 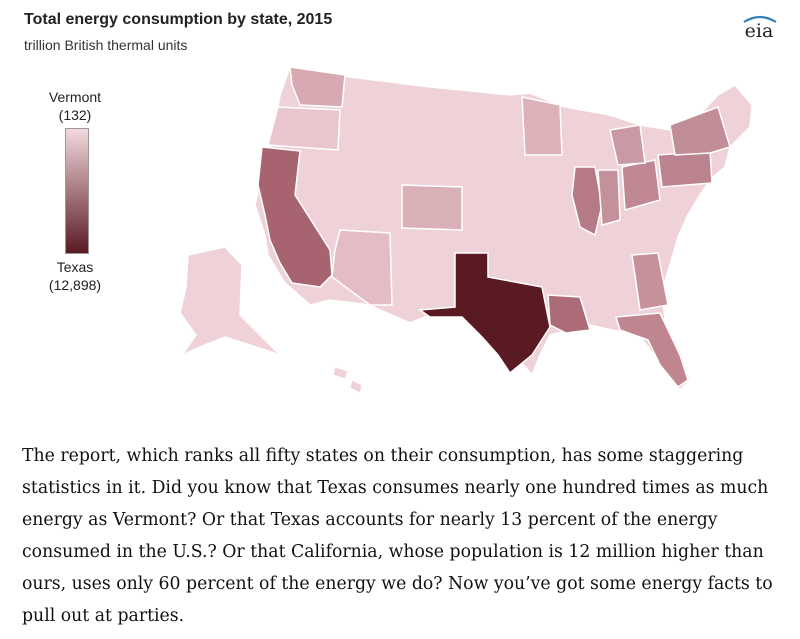 I want to click on state-texas, so click(x=484, y=313).